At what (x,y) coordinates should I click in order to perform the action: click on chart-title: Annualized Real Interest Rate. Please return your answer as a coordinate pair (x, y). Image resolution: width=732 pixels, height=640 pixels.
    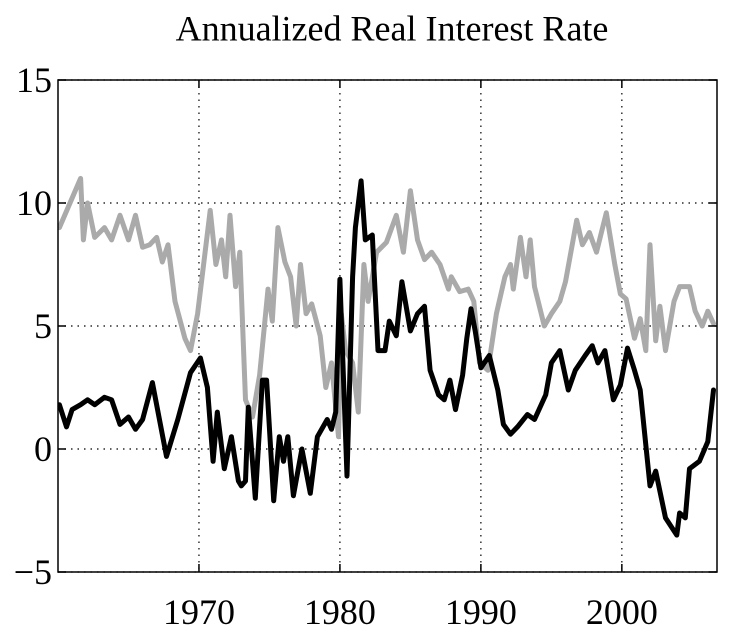
    Looking at the image, I should click on (392, 28).